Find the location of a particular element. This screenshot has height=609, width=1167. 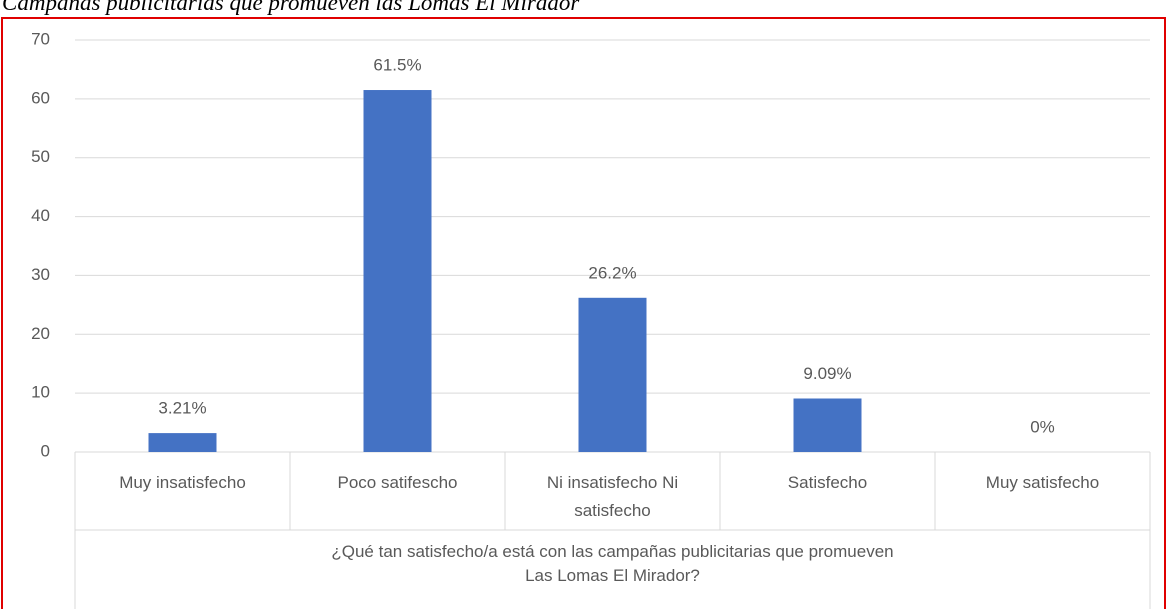

x-tick-label: Muy insatisfecho is located at coordinates (182, 482).